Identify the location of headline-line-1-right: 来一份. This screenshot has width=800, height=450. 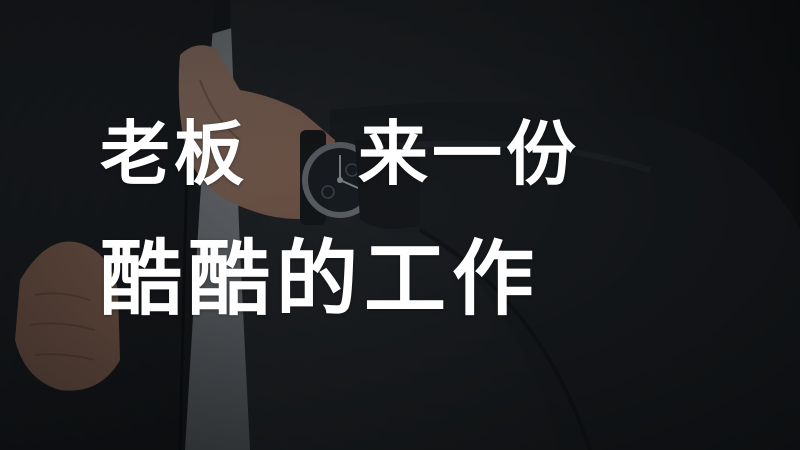
(469, 154).